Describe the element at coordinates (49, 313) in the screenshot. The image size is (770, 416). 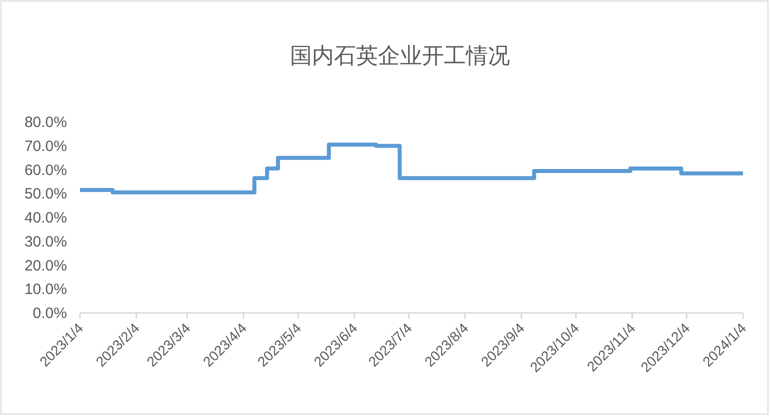
I see `y-tick-label: 0.0%` at that location.